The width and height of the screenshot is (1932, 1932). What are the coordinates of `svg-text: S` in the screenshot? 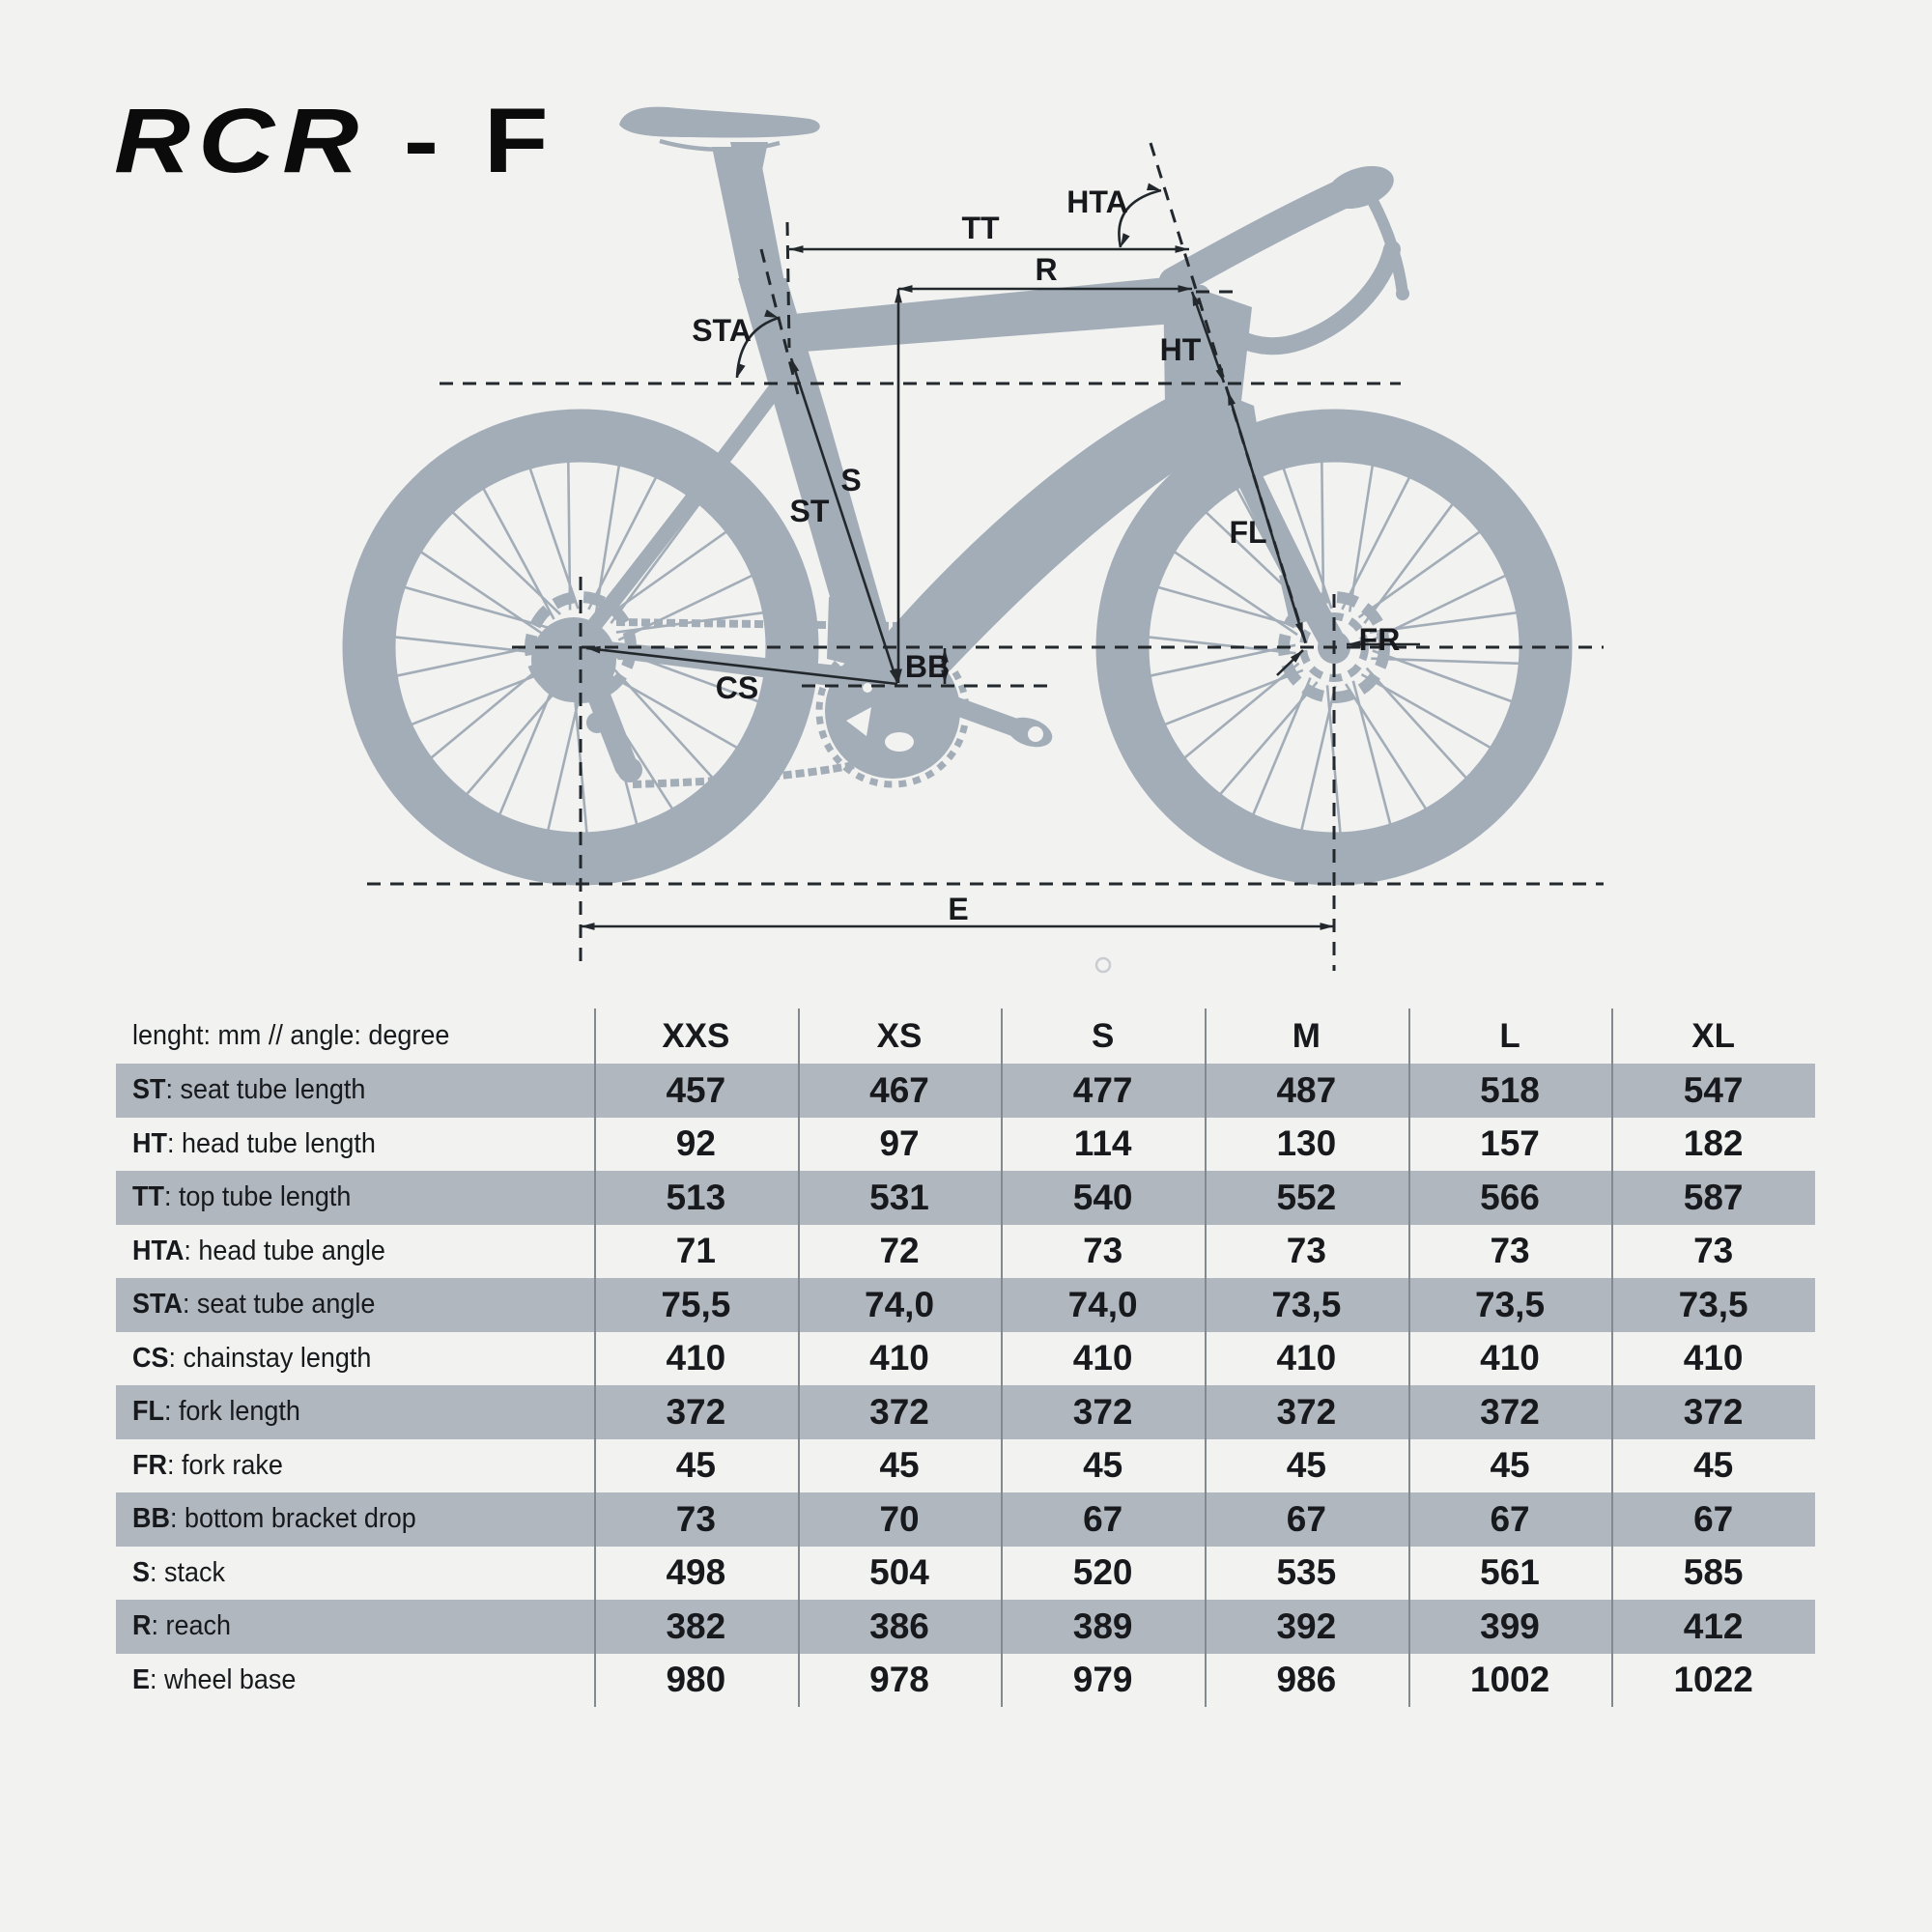 It's located at (850, 480).